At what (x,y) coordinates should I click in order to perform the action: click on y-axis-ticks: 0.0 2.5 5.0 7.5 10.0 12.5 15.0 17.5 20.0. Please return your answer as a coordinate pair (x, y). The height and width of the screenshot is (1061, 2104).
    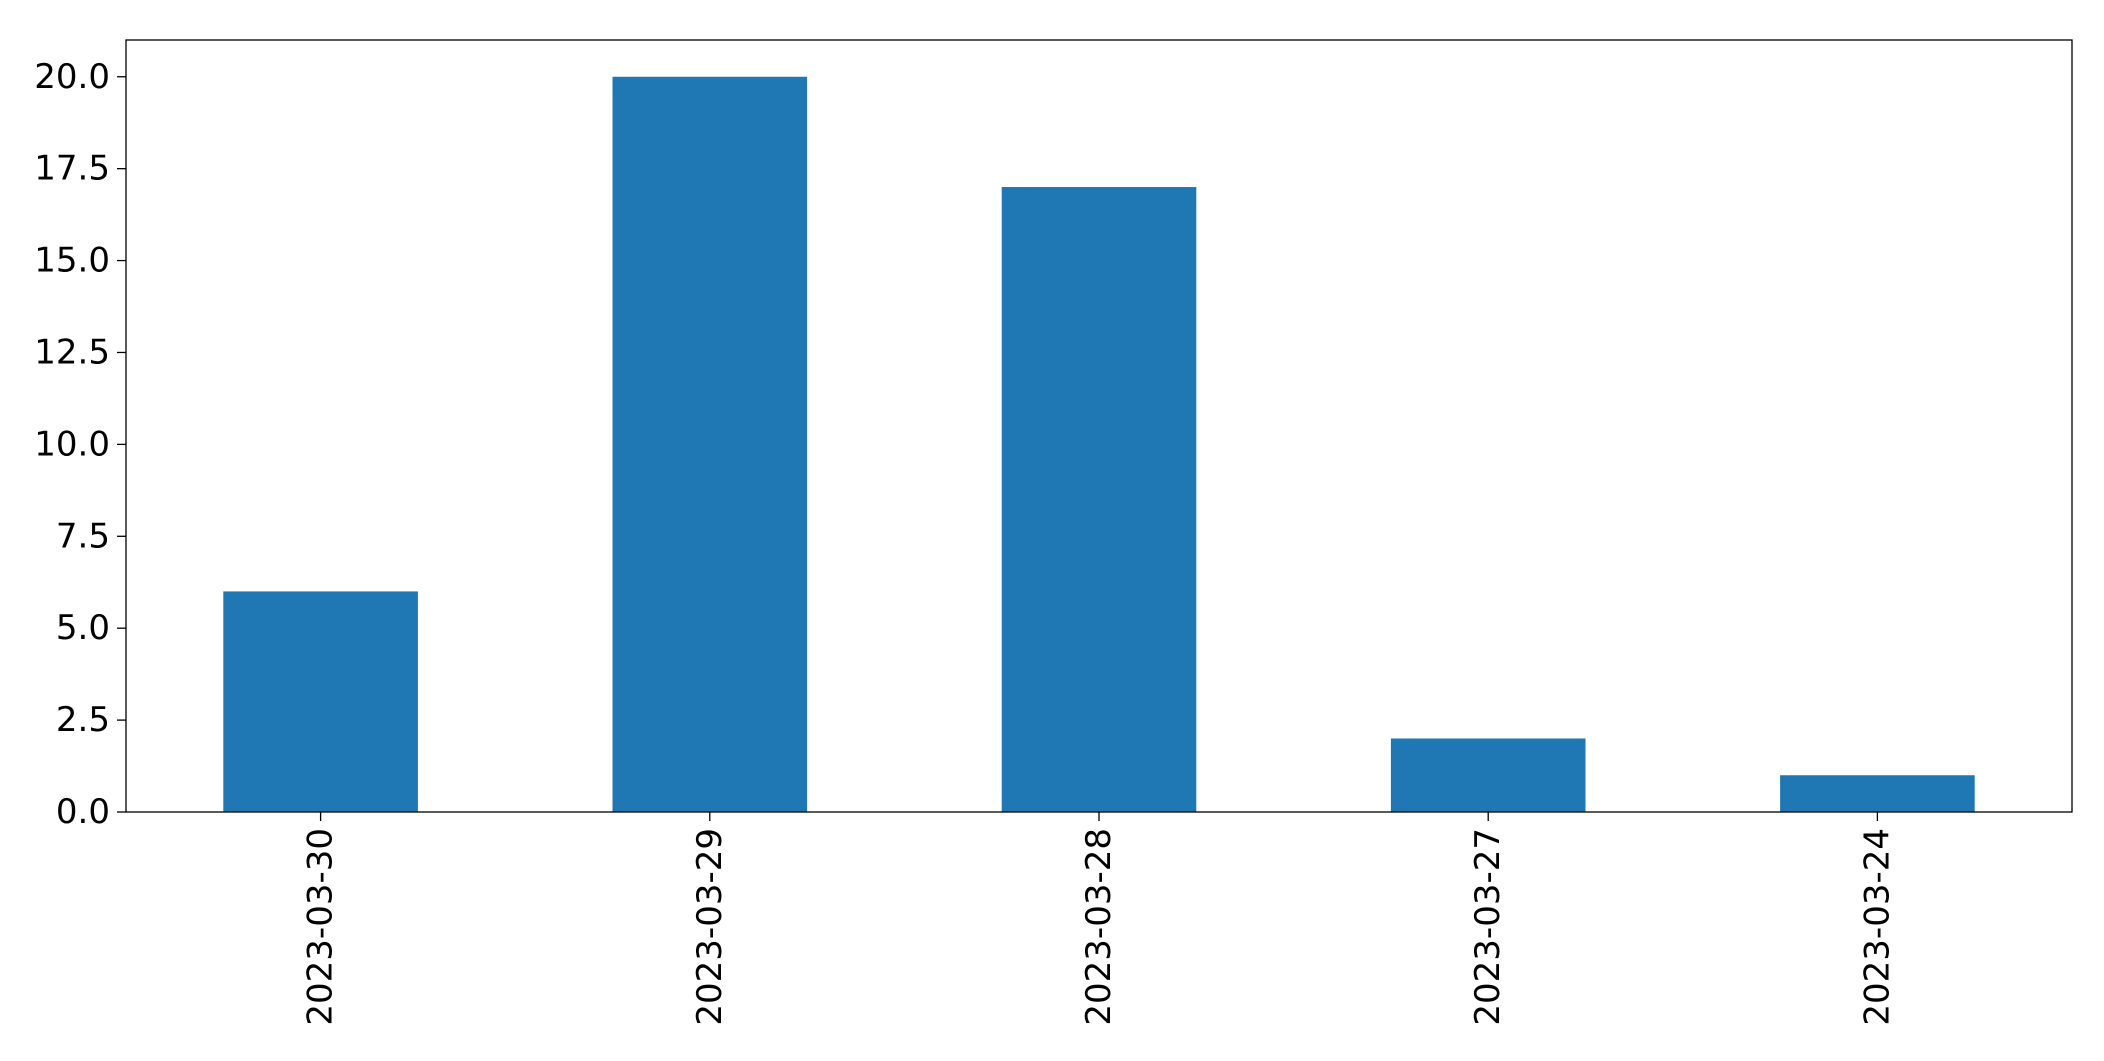
    Looking at the image, I should click on (80, 444).